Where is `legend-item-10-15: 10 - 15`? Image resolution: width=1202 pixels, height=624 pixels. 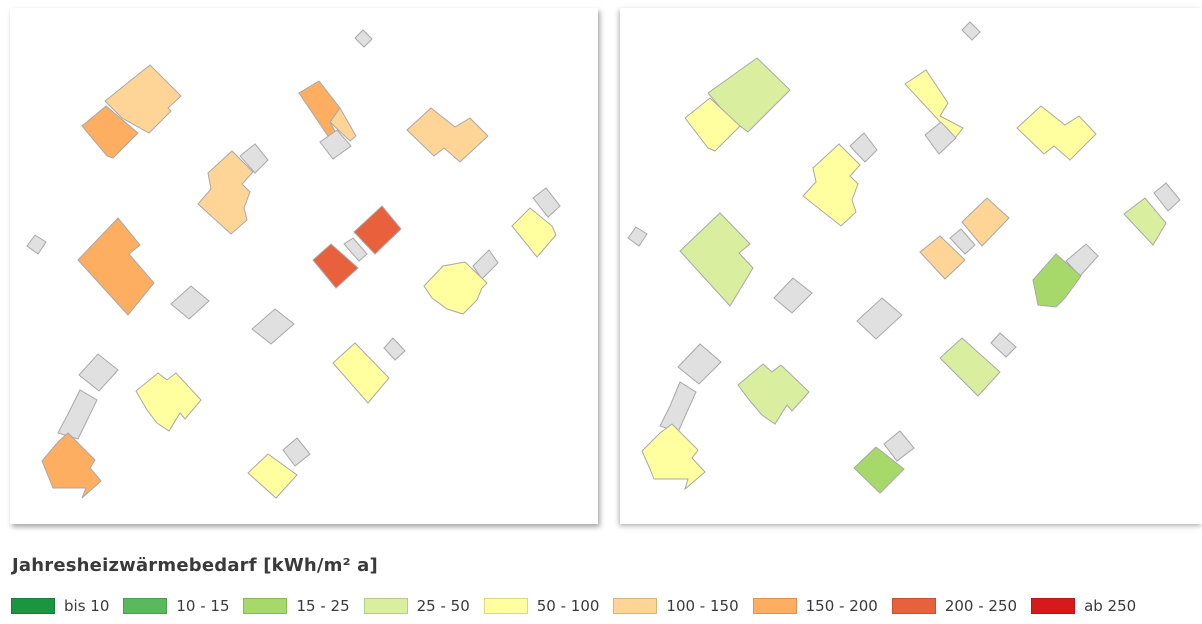 legend-item-10-15: 10 - 15 is located at coordinates (176, 606).